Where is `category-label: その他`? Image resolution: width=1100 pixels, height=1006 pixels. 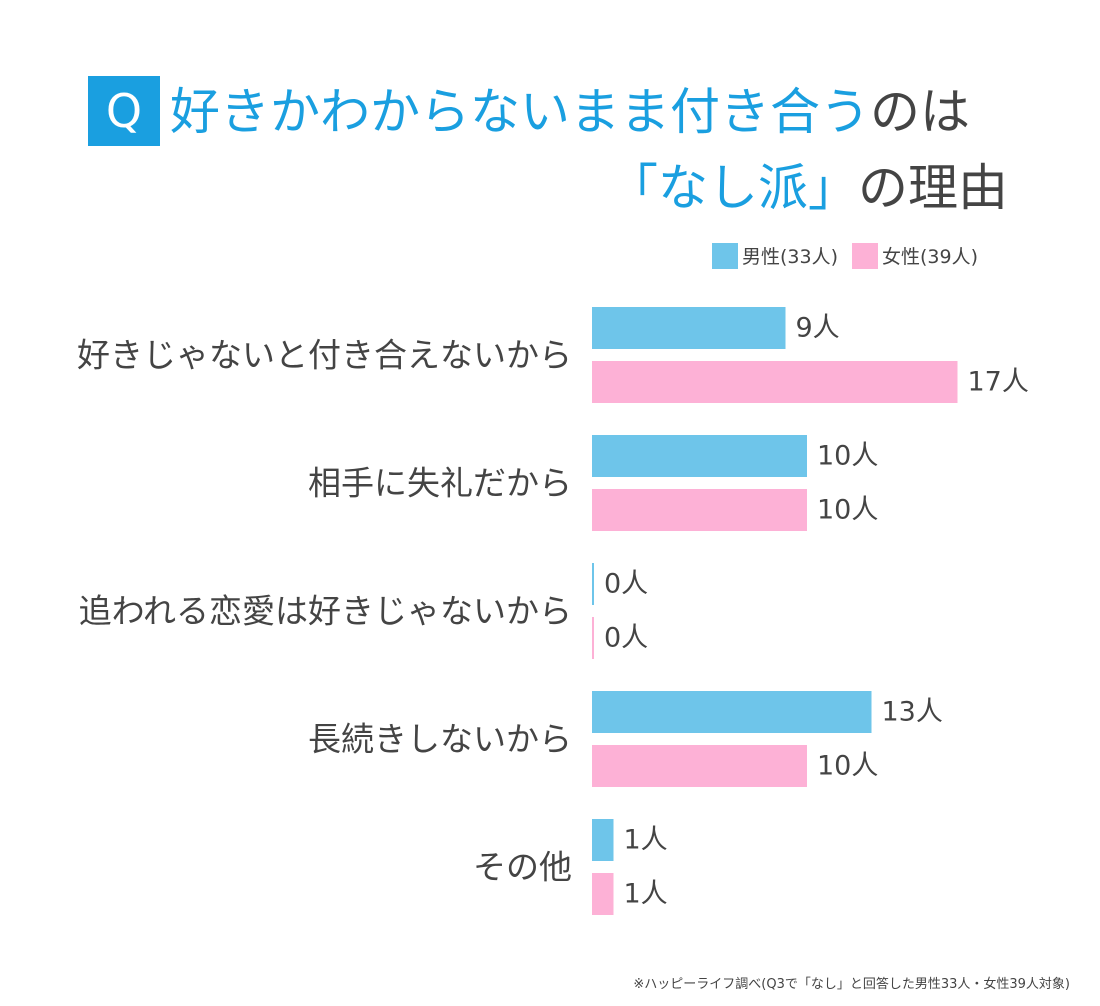 category-label: その他 is located at coordinates (522, 867).